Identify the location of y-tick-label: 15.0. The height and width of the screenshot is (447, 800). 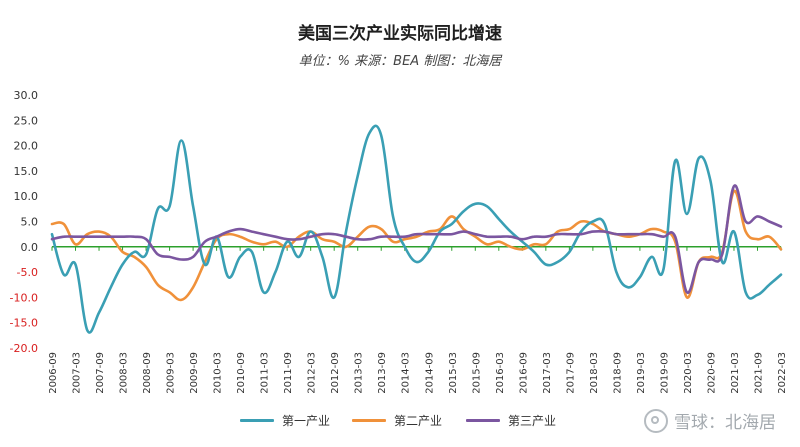
(26, 171).